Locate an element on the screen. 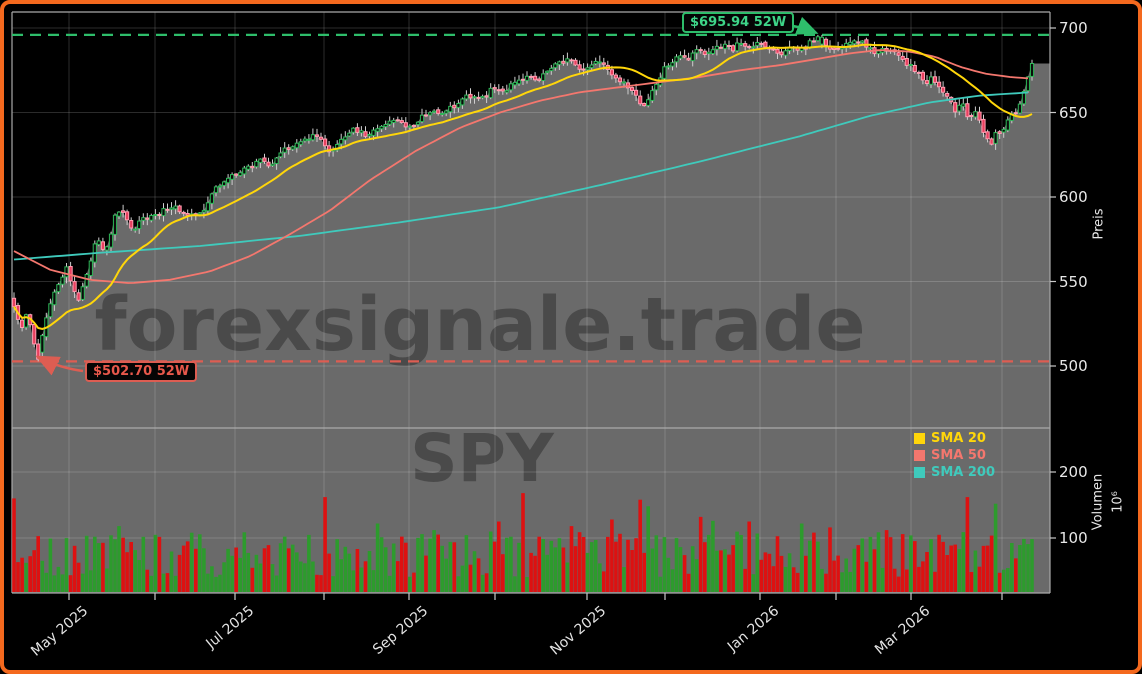 Image resolution: width=1142 pixels, height=674 pixels. price-tick-label: 500 is located at coordinates (1073, 366).